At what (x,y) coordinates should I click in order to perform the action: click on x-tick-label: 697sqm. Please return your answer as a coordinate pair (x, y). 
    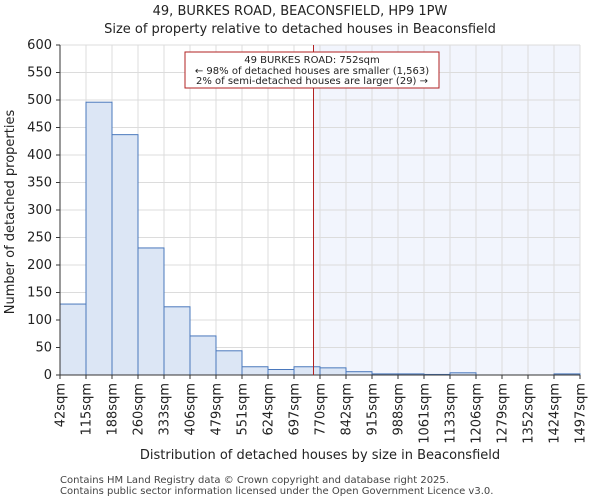
    Looking at the image, I should click on (295, 409).